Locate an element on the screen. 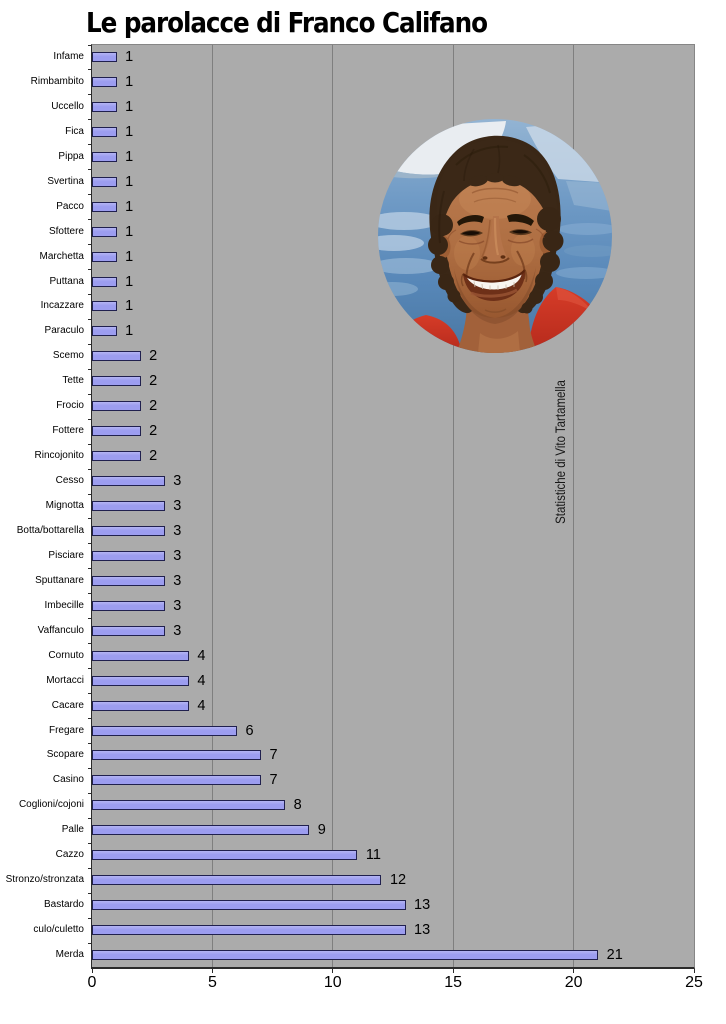 The height and width of the screenshot is (1024, 726). x-axis-label: 15 is located at coordinates (453, 982).